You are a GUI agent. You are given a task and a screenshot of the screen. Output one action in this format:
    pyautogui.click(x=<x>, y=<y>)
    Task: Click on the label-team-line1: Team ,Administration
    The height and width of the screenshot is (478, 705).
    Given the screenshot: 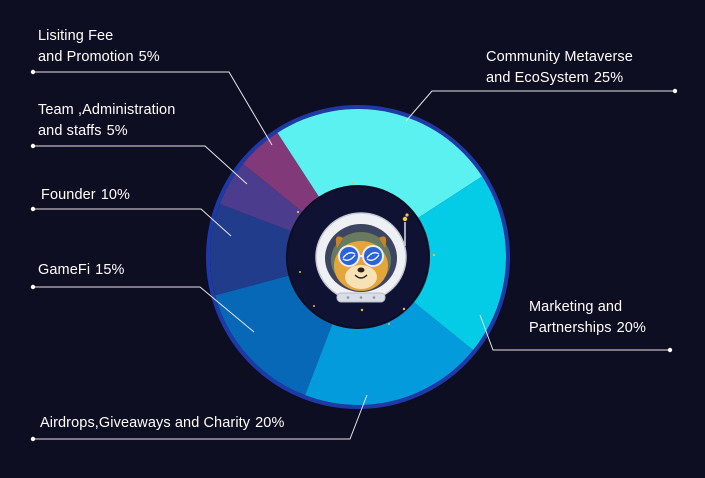 What is the action you would take?
    pyautogui.click(x=107, y=110)
    